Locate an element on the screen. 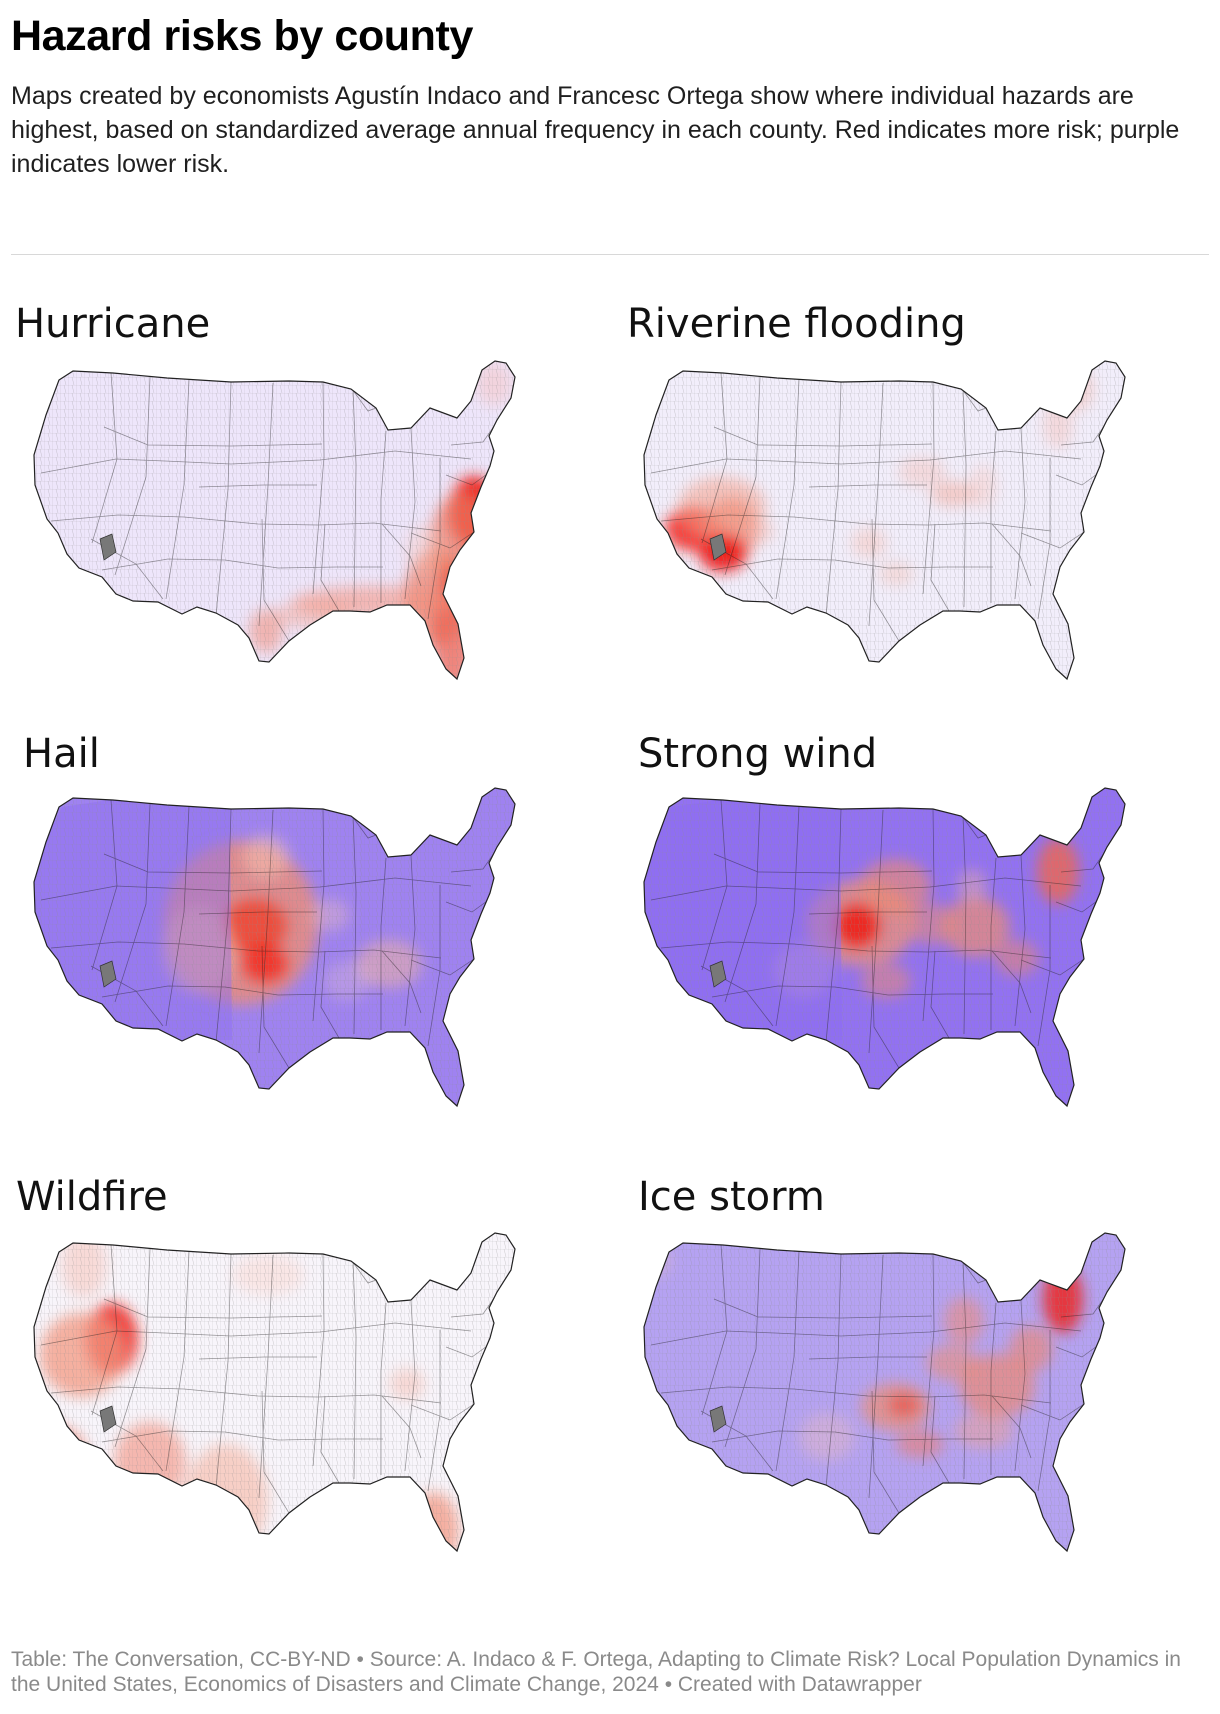  hail-county-grid is located at coordinates (274, 947).